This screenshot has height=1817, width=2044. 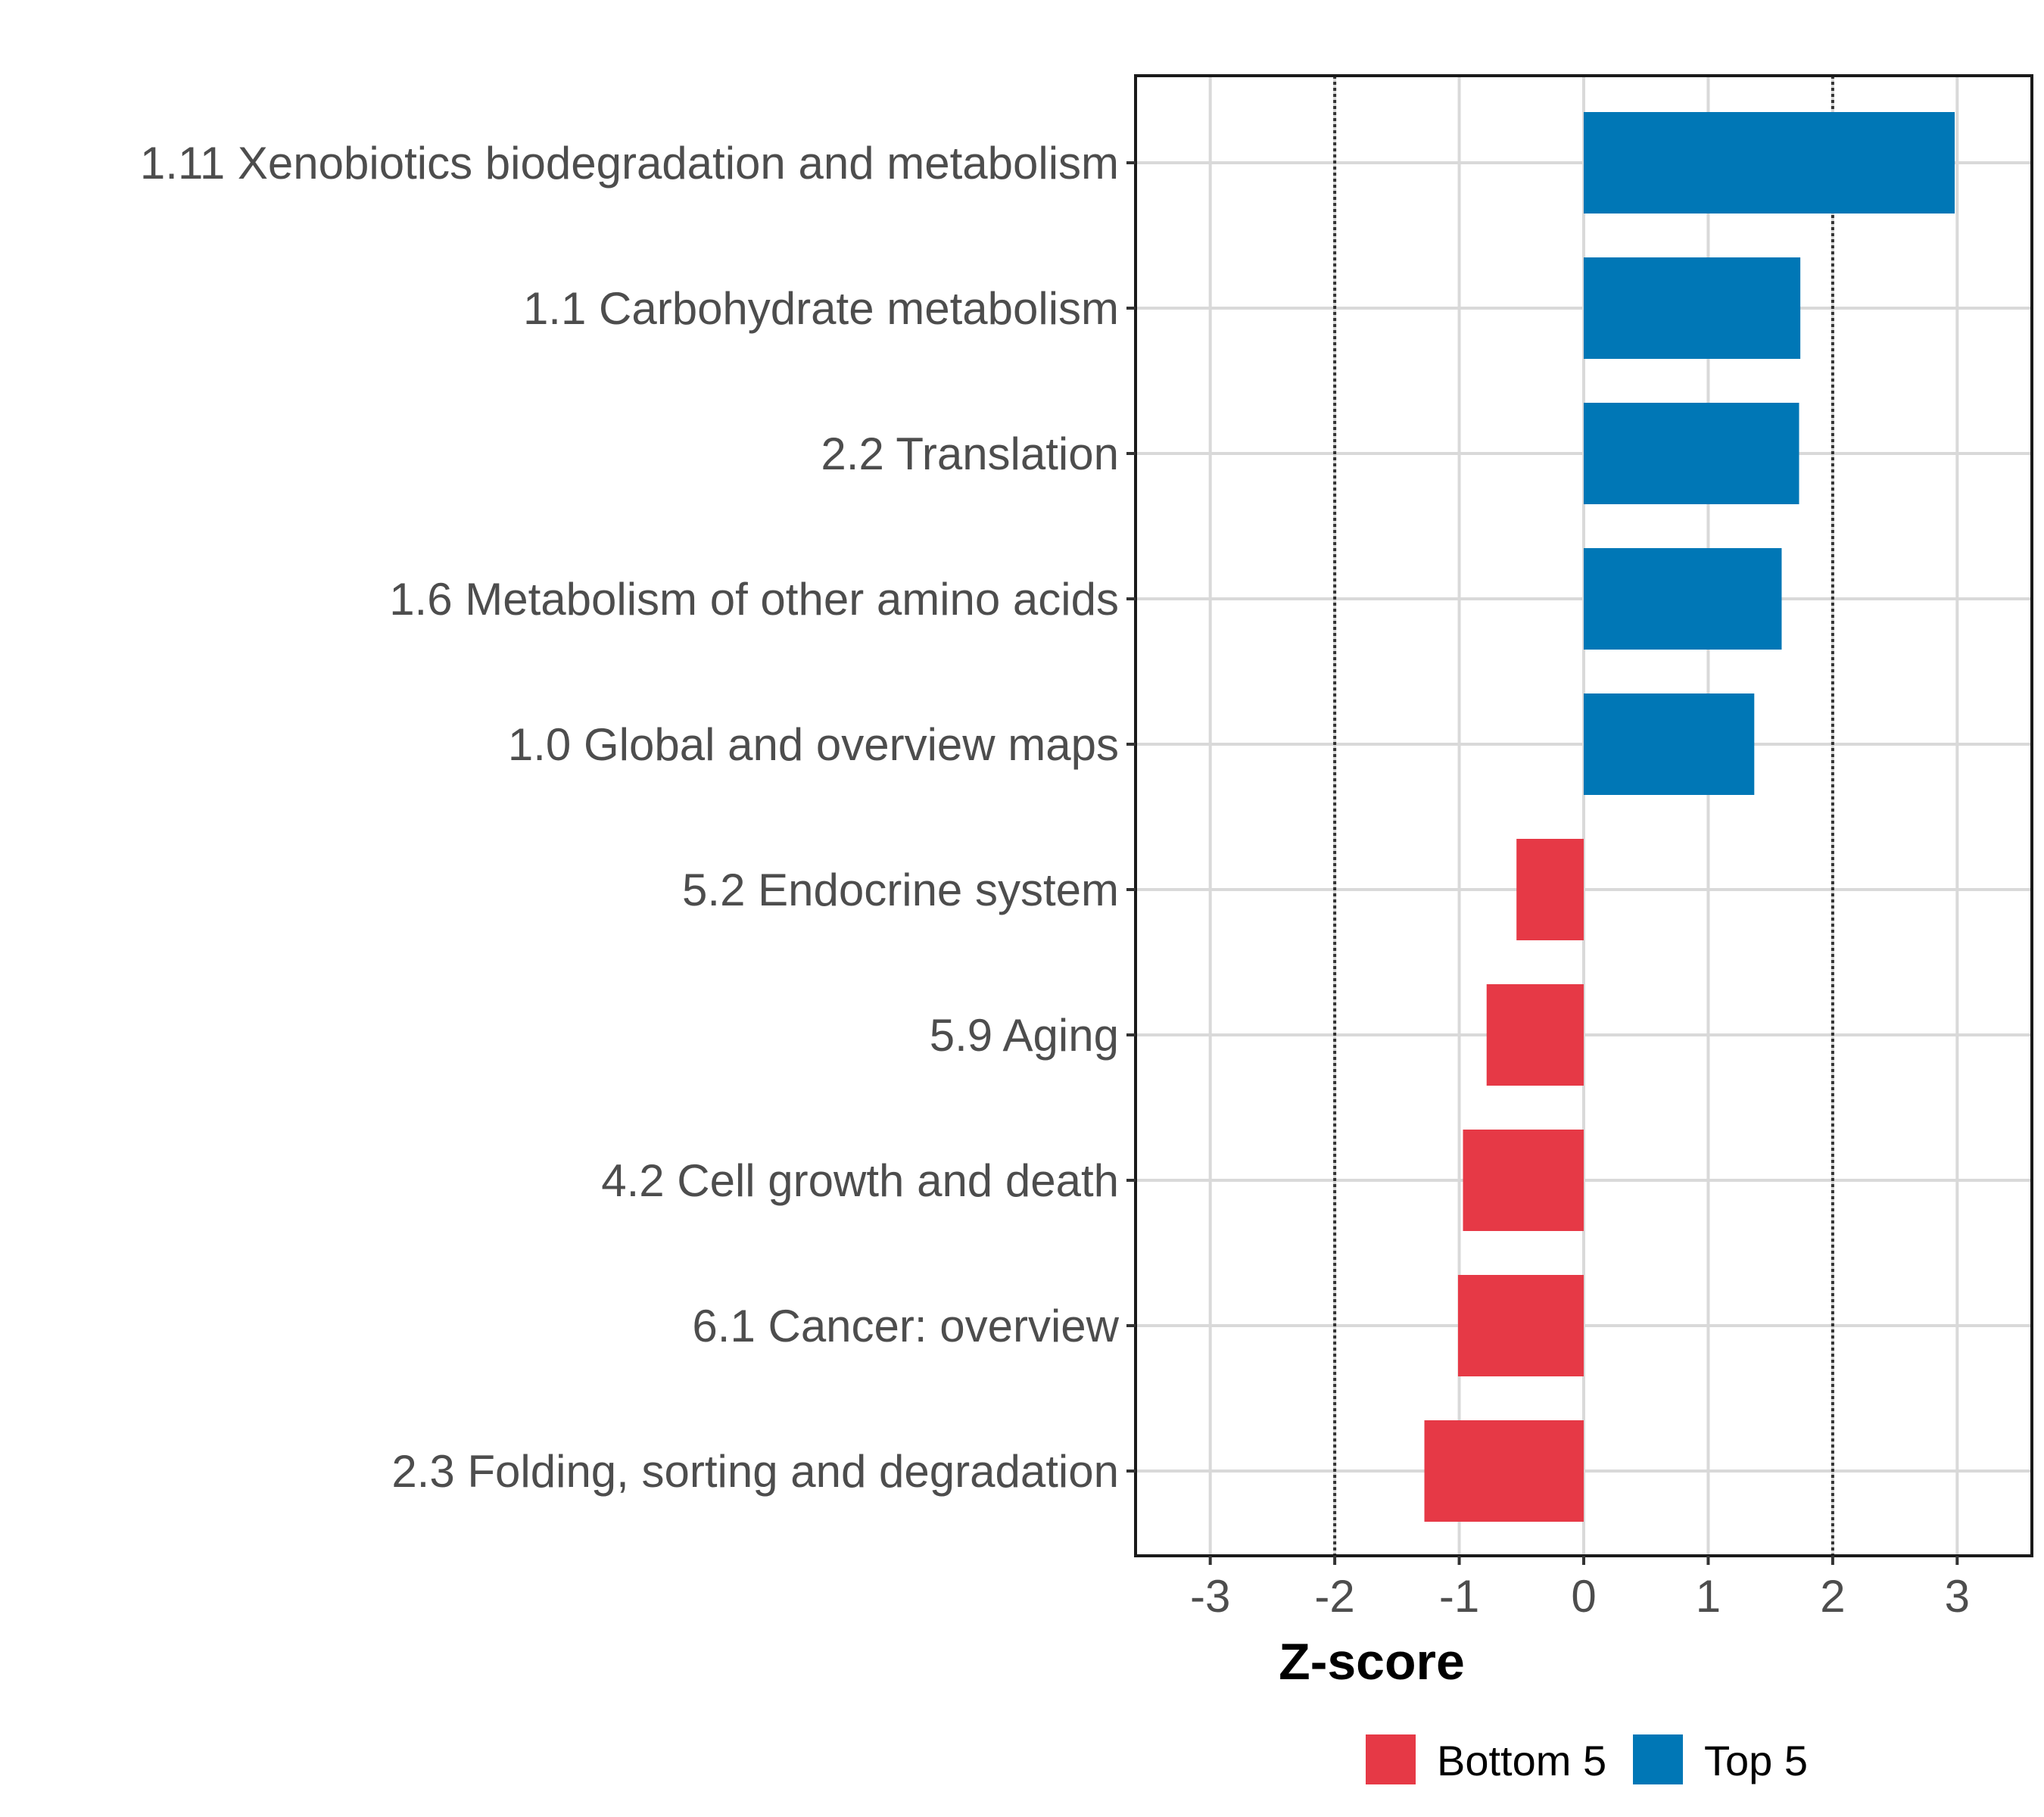 What do you see at coordinates (813, 744) in the screenshot?
I see `y-tick-label: 1.0 Global and overview maps` at bounding box center [813, 744].